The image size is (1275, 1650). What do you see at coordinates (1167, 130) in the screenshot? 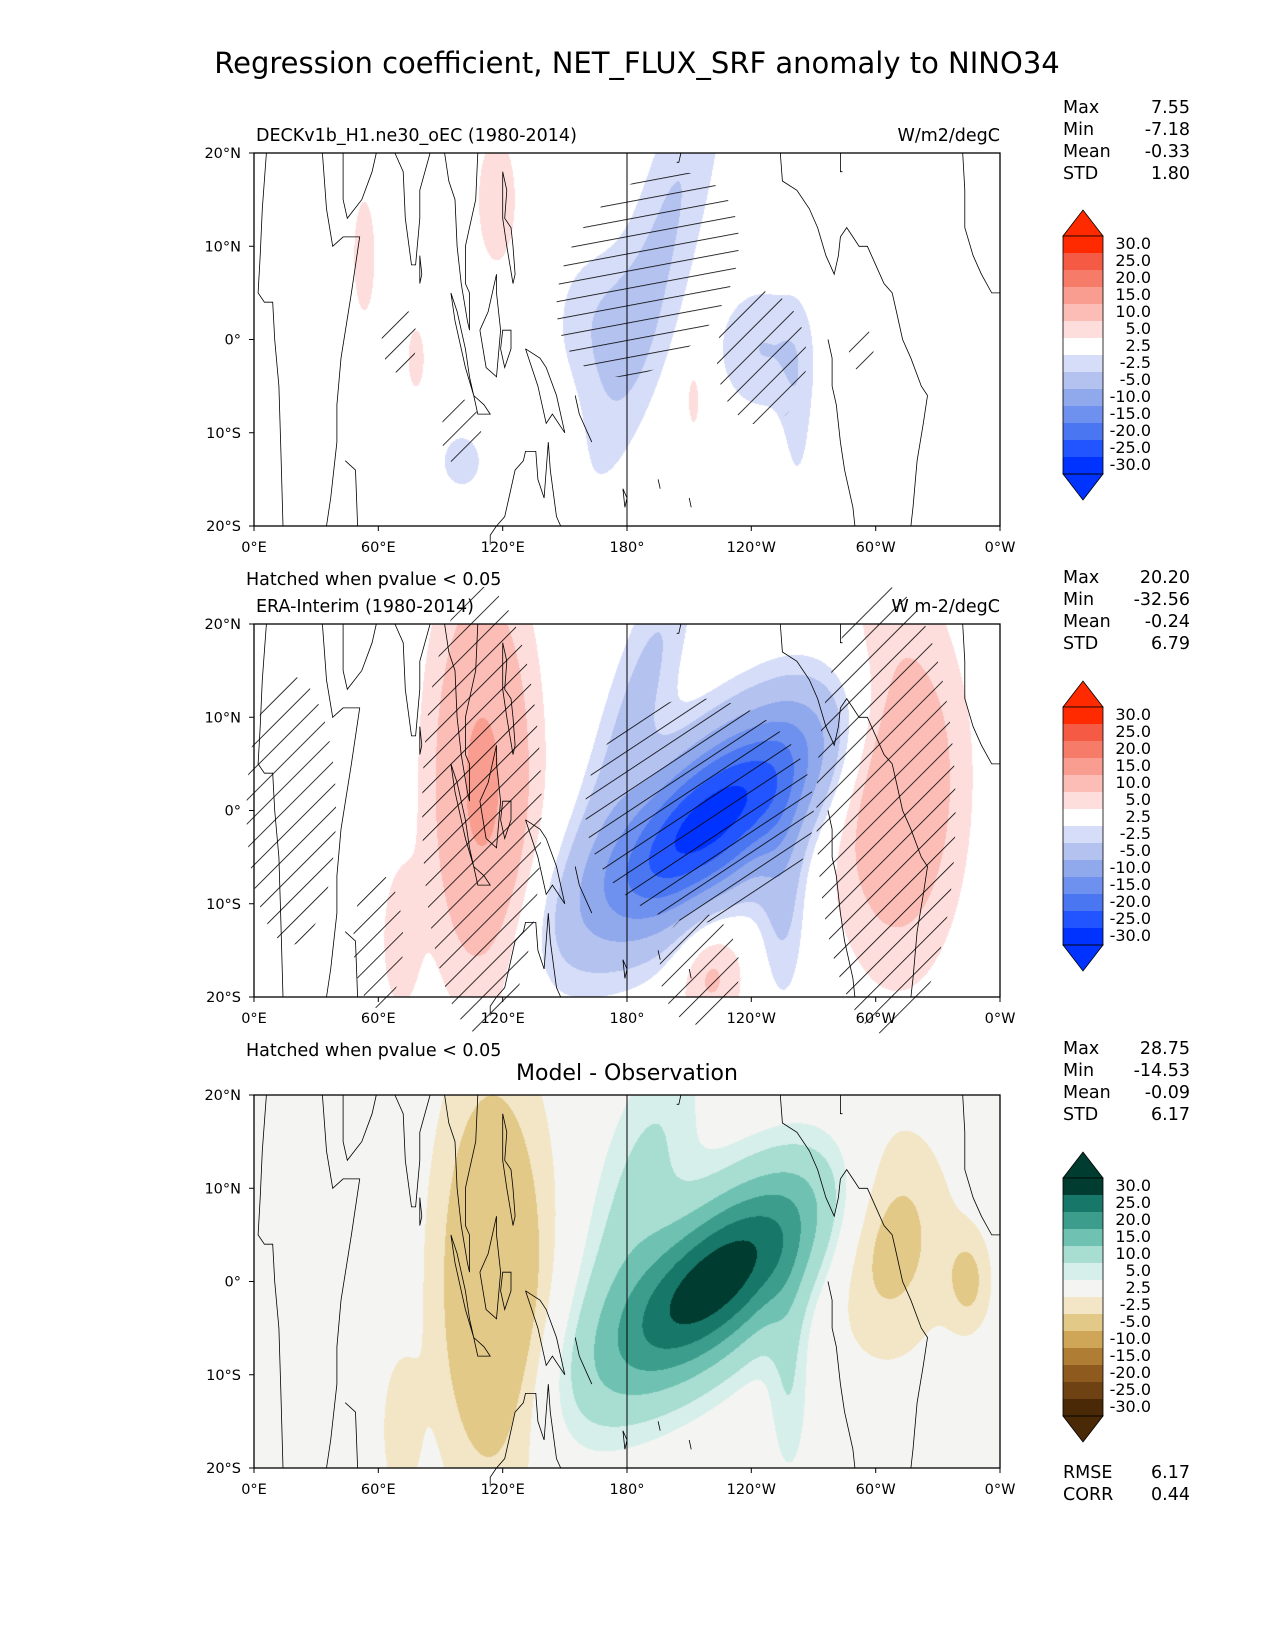
I see `stat-value-min: -7.18` at bounding box center [1167, 130].